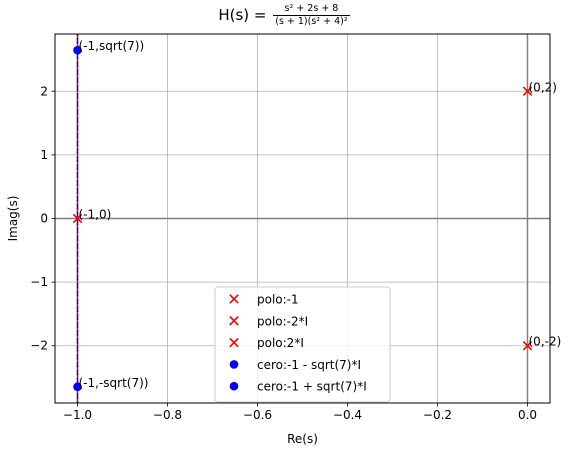  What do you see at coordinates (347, 415) in the screenshot?
I see `x-tick-label: −0.4` at bounding box center [347, 415].